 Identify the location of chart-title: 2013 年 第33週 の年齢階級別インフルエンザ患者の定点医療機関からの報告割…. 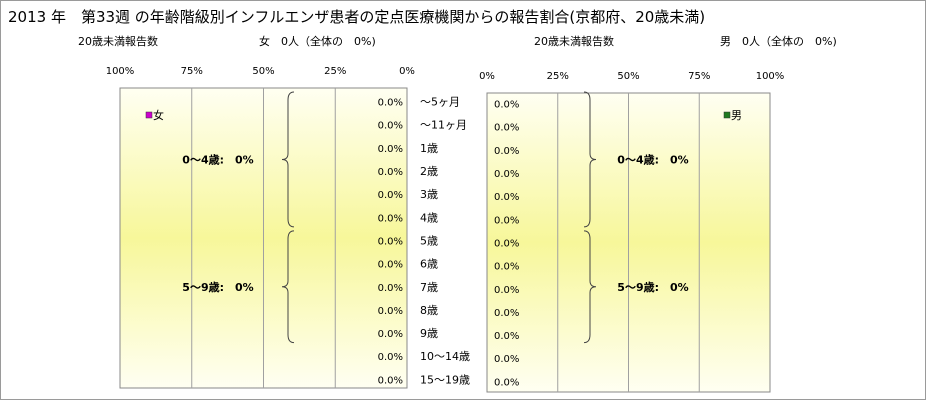
(356, 17).